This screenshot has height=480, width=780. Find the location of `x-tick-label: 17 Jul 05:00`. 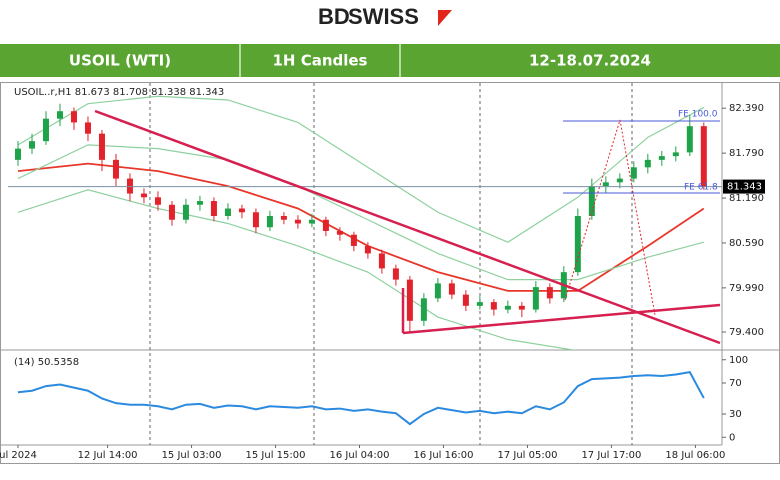

x-tick-label: 17 Jul 05:00 is located at coordinates (527, 455).